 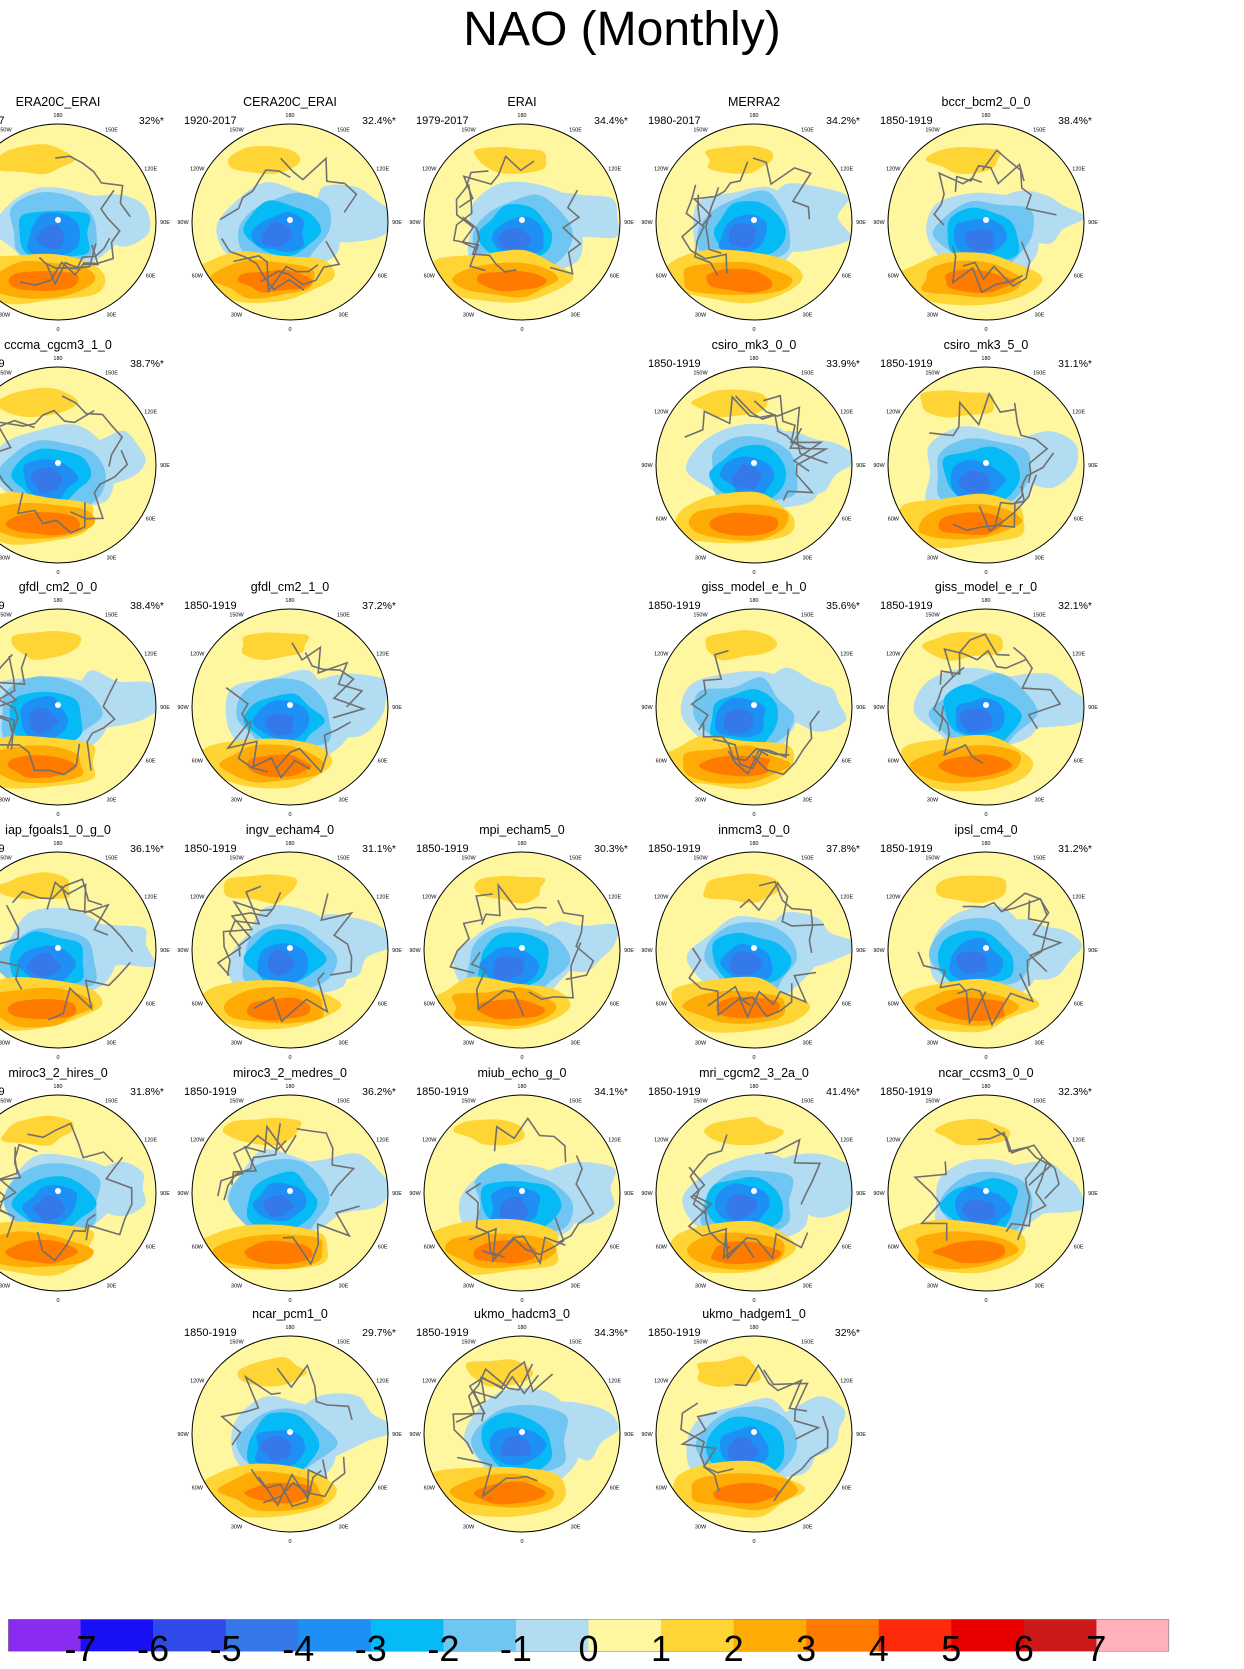 What do you see at coordinates (843, 364) in the screenshot?
I see `panel-explained-variance: 33.9%*` at bounding box center [843, 364].